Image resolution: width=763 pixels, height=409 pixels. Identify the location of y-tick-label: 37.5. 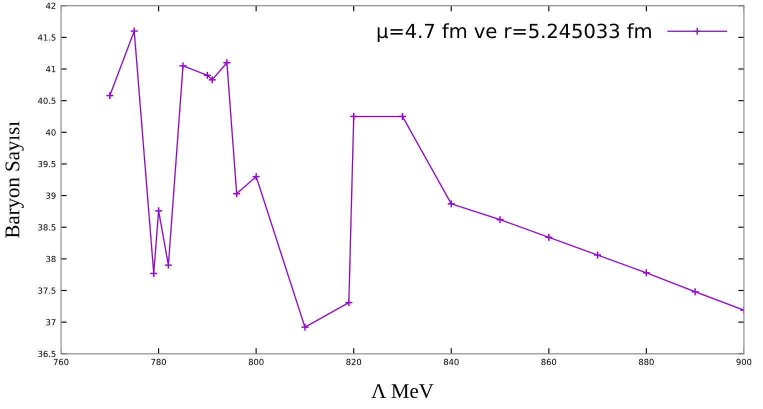
(47, 290).